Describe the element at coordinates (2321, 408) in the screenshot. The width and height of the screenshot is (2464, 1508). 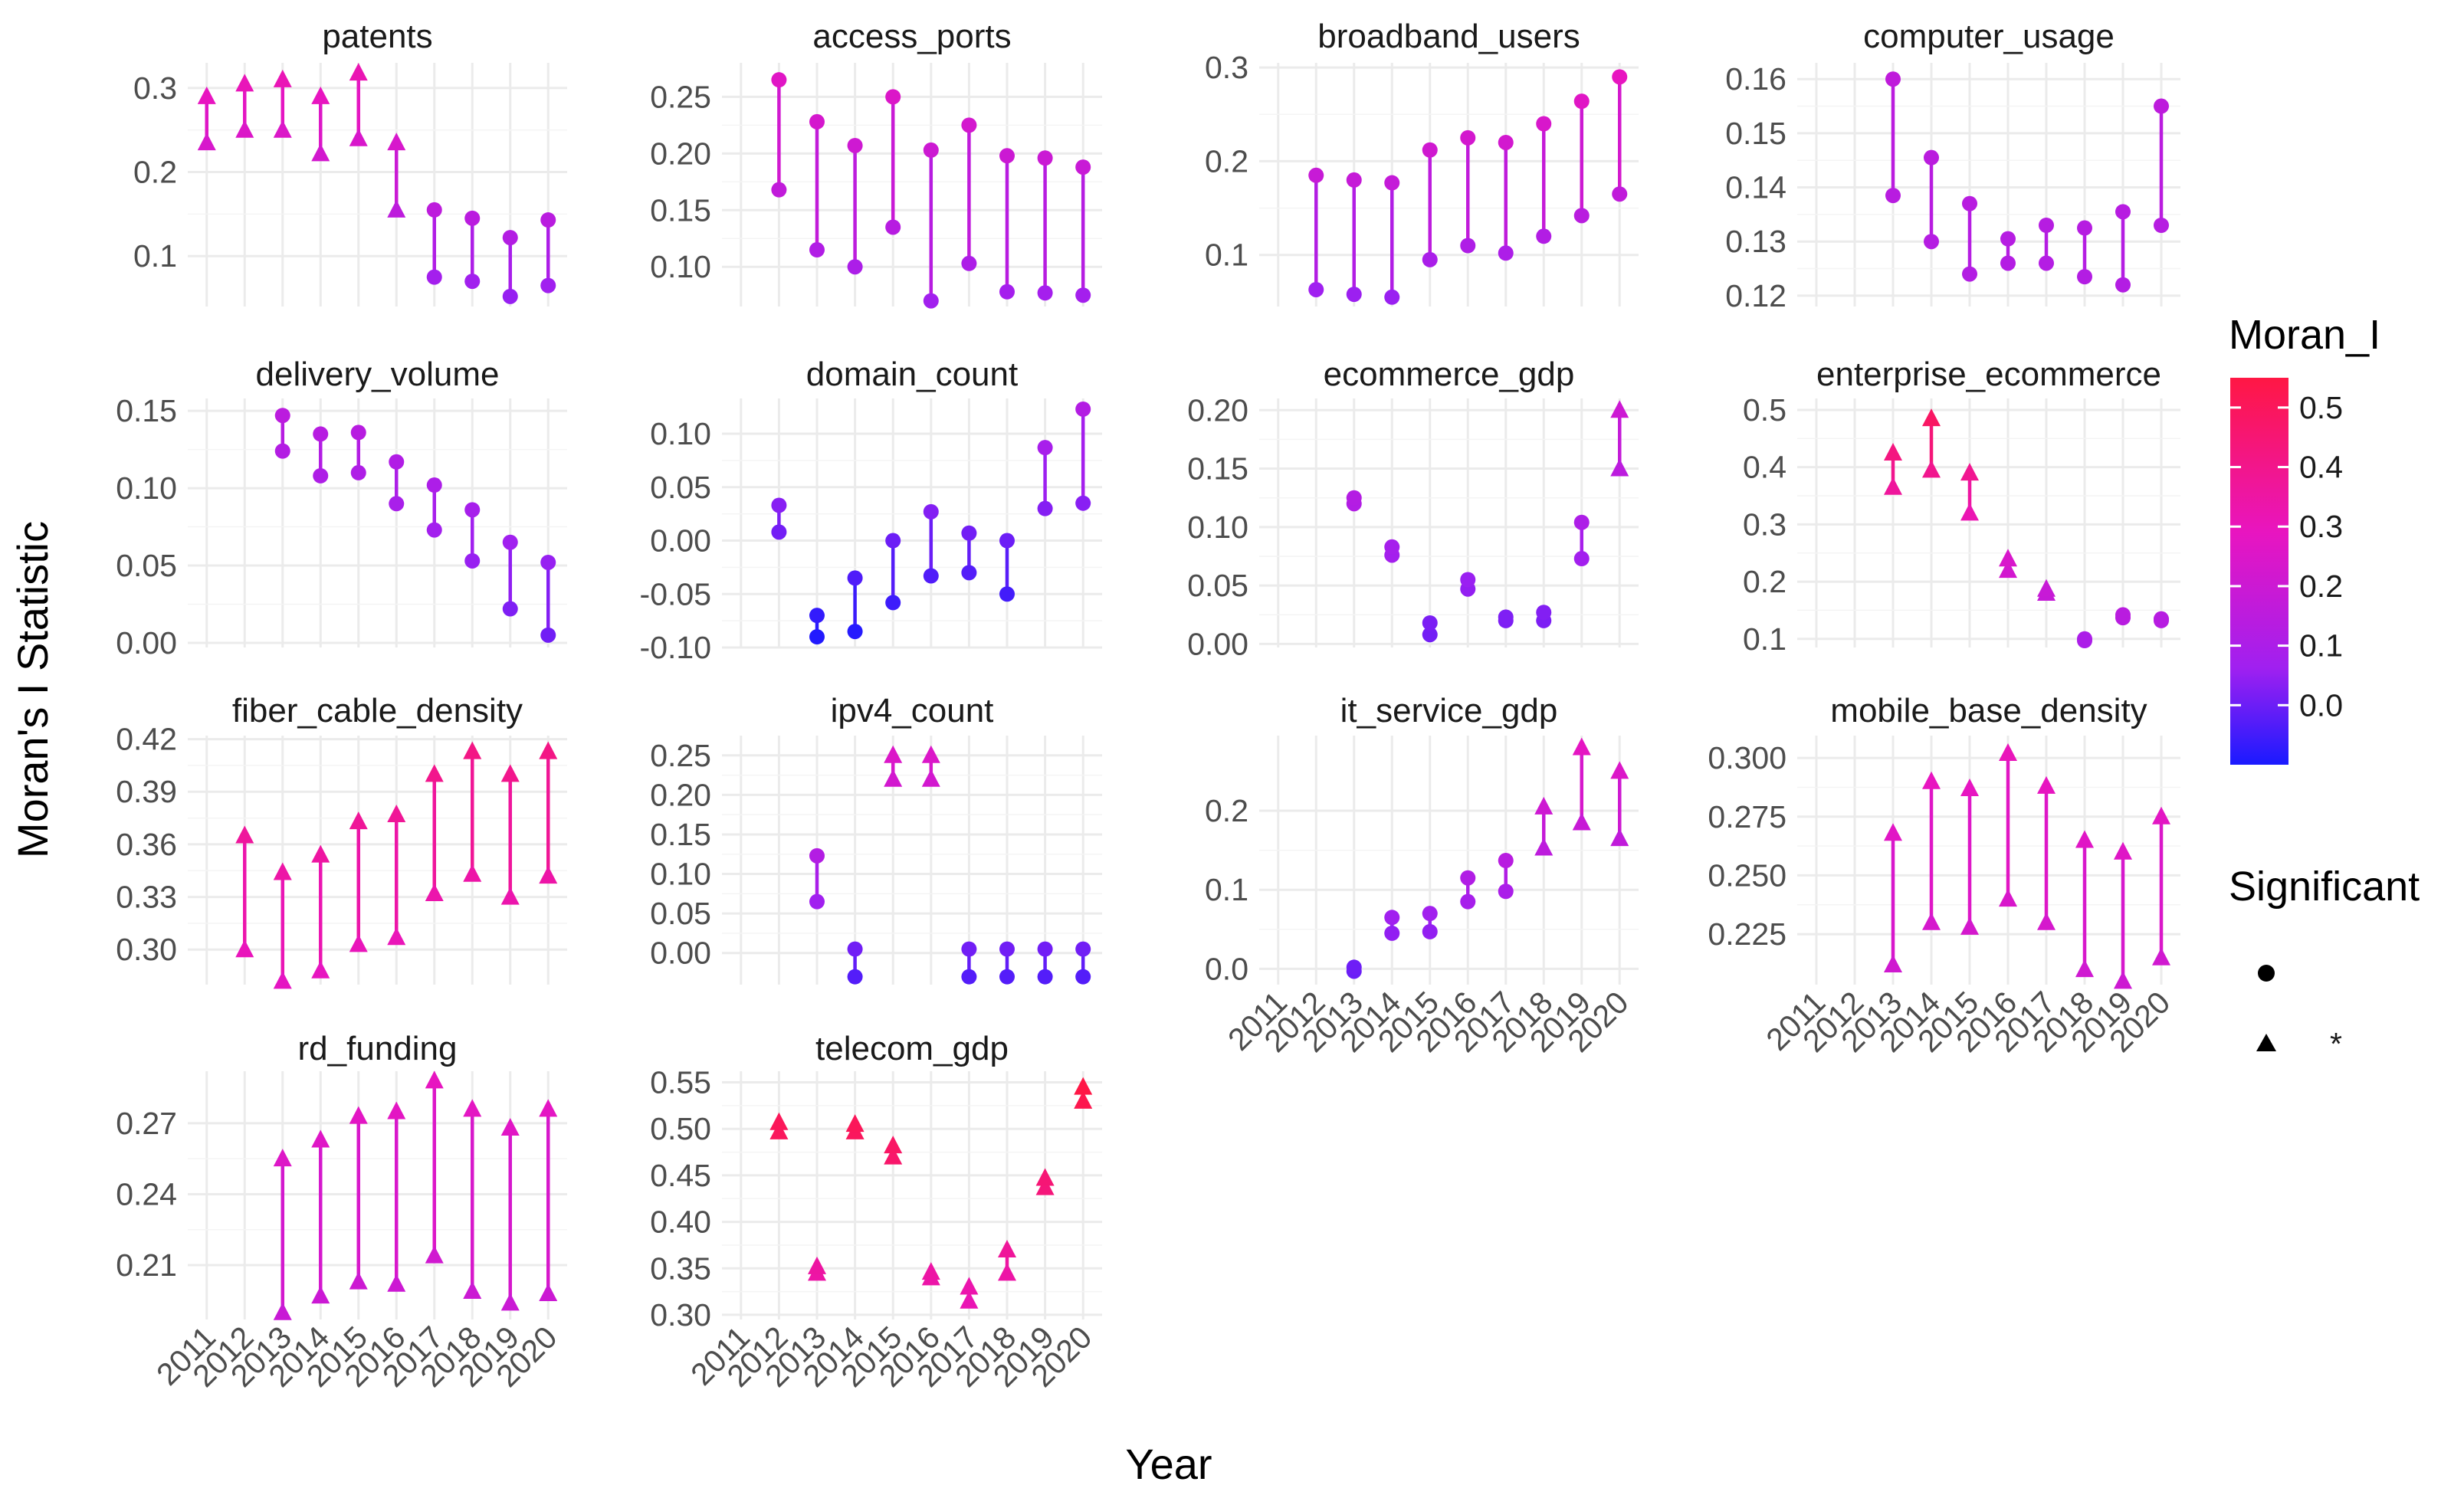
I see `color-tick-label: 0.5` at that location.